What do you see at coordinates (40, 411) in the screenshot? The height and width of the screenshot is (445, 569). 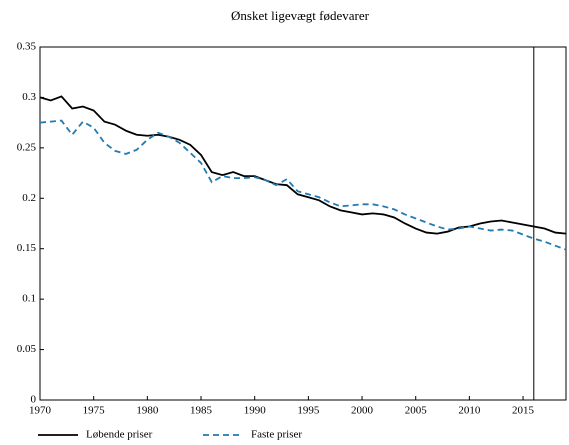 I see `x-tick-label: 1970` at bounding box center [40, 411].